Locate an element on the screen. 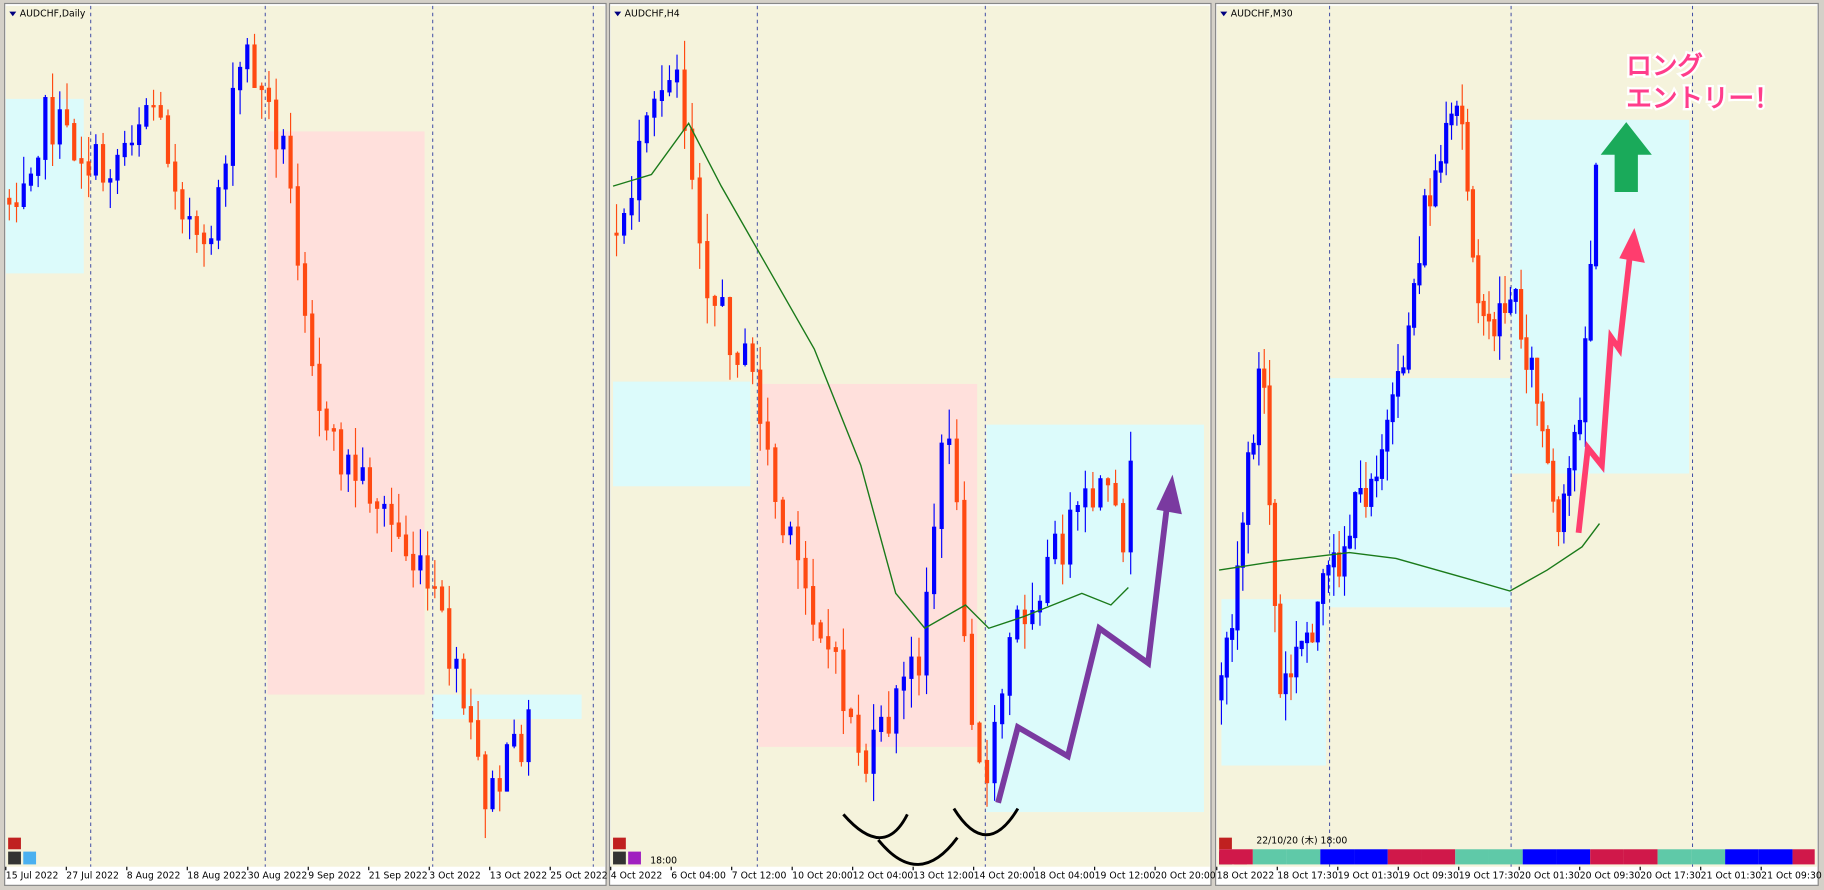 Image resolution: width=1824 pixels, height=890 pixels. x-axis-label: 20 Oct 09:30 is located at coordinates (1610, 876).